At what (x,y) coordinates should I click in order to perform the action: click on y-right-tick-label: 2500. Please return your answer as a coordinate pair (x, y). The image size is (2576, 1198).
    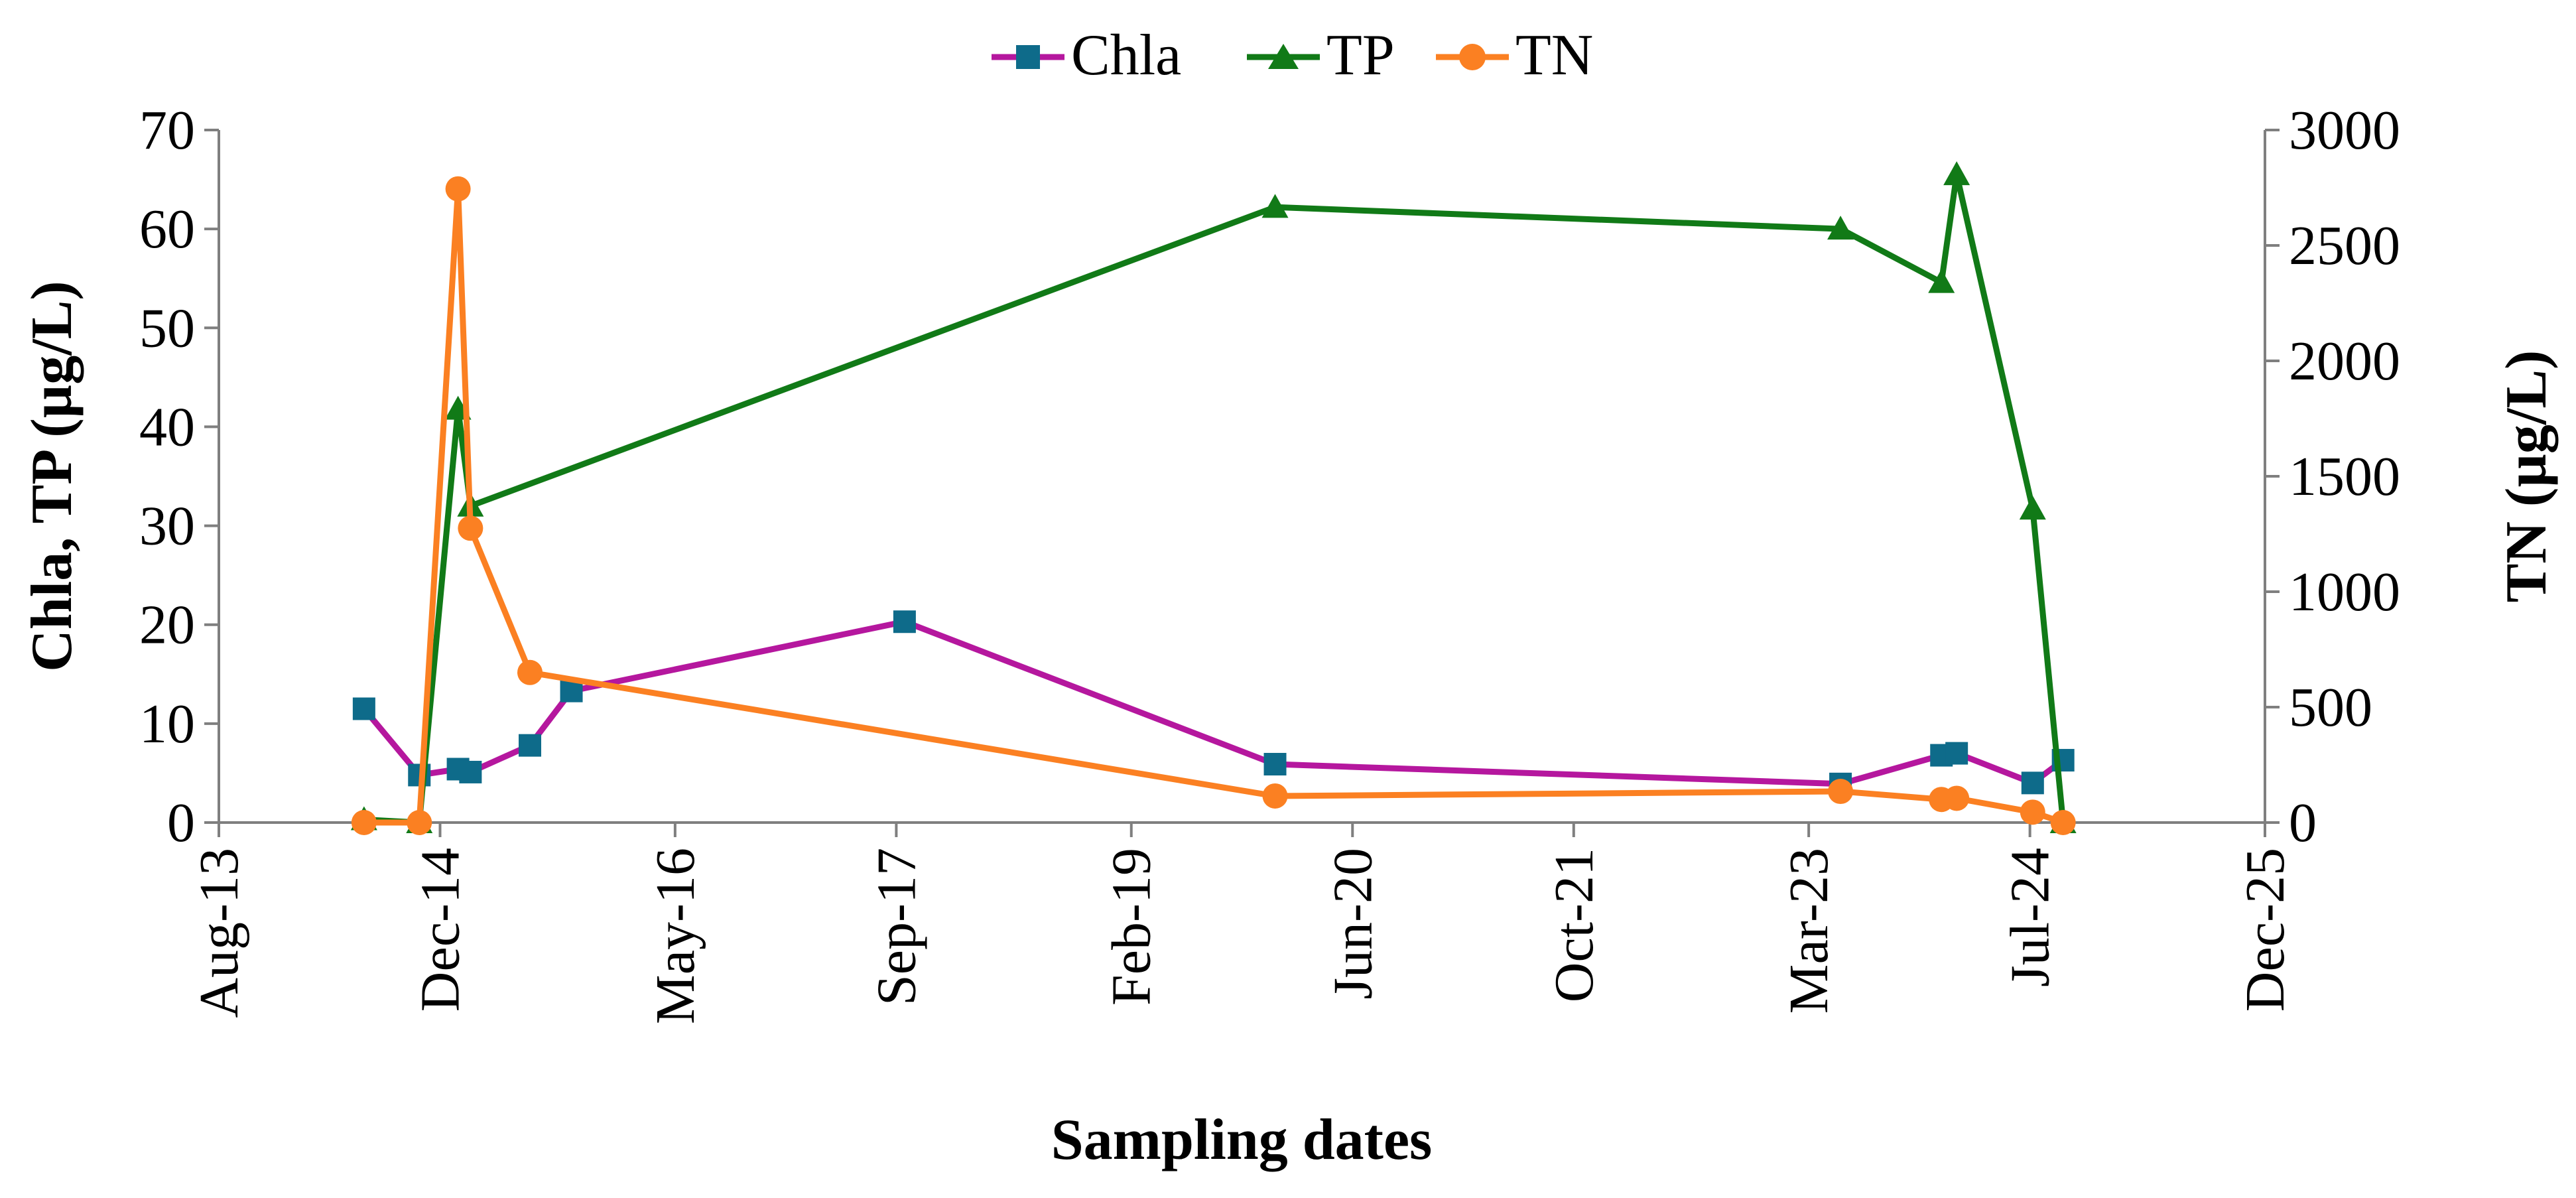
    Looking at the image, I should click on (2345, 246).